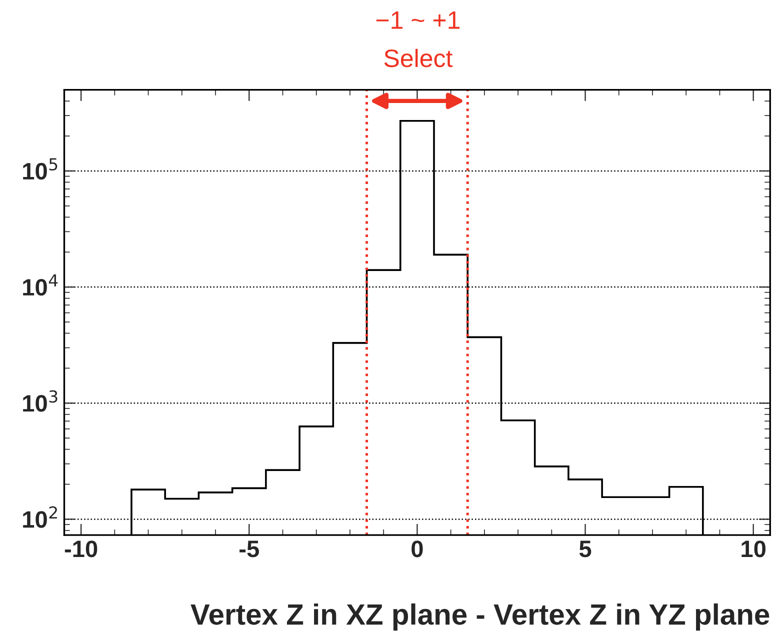  What do you see at coordinates (81, 549) in the screenshot?
I see `x-tick-label: -10` at bounding box center [81, 549].